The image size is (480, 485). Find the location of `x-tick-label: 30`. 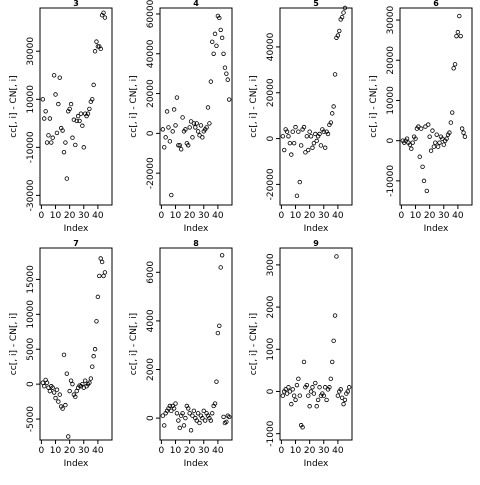

x-tick-label: 30 is located at coordinates (84, 451).